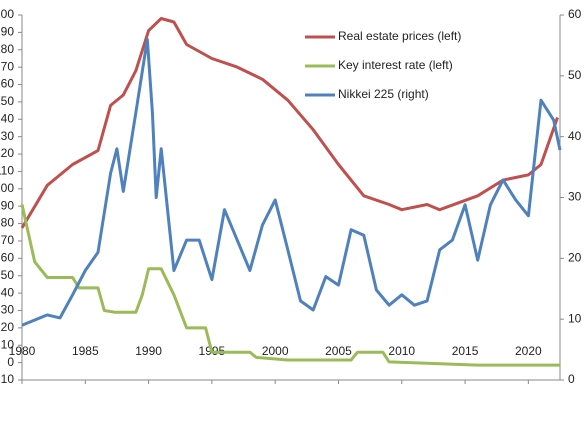  What do you see at coordinates (399, 36) in the screenshot?
I see `legend-label: Real estate prices (left)` at bounding box center [399, 36].